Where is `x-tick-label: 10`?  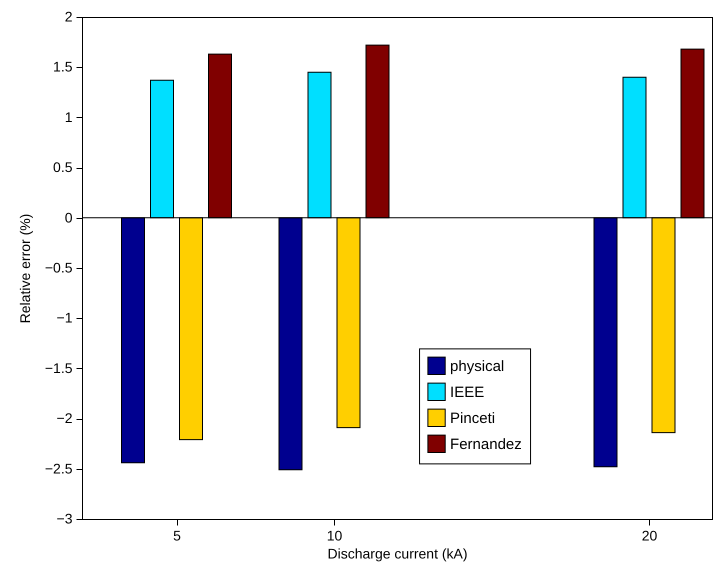
x-tick-label: 10 is located at coordinates (334, 536).